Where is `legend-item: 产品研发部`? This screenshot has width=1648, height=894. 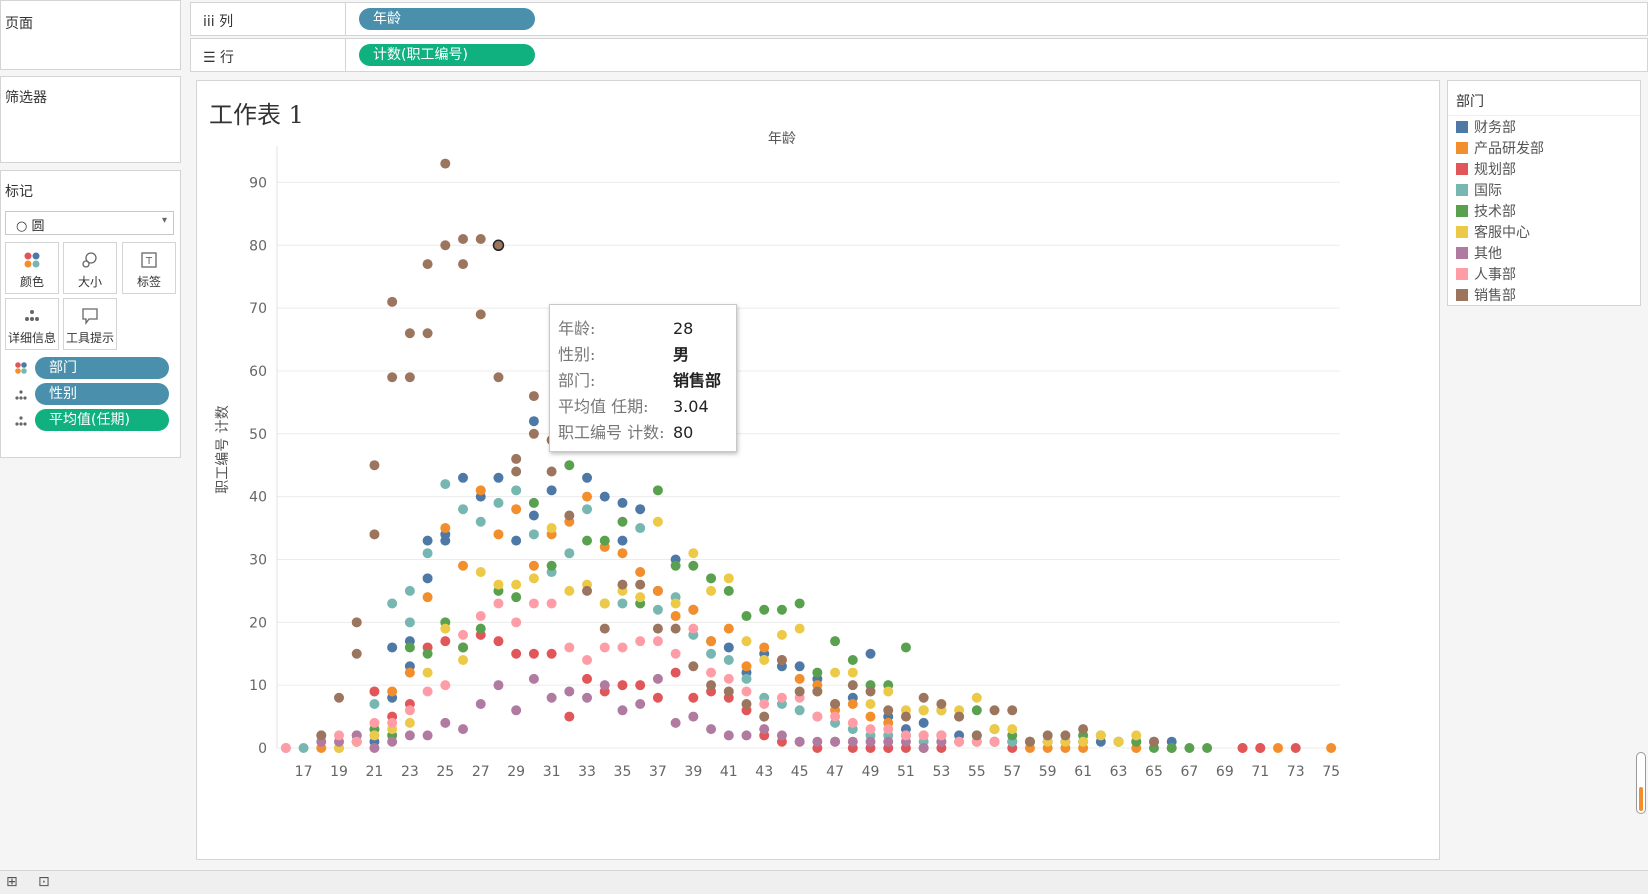
legend-item: 产品研发部 is located at coordinates (1500, 148).